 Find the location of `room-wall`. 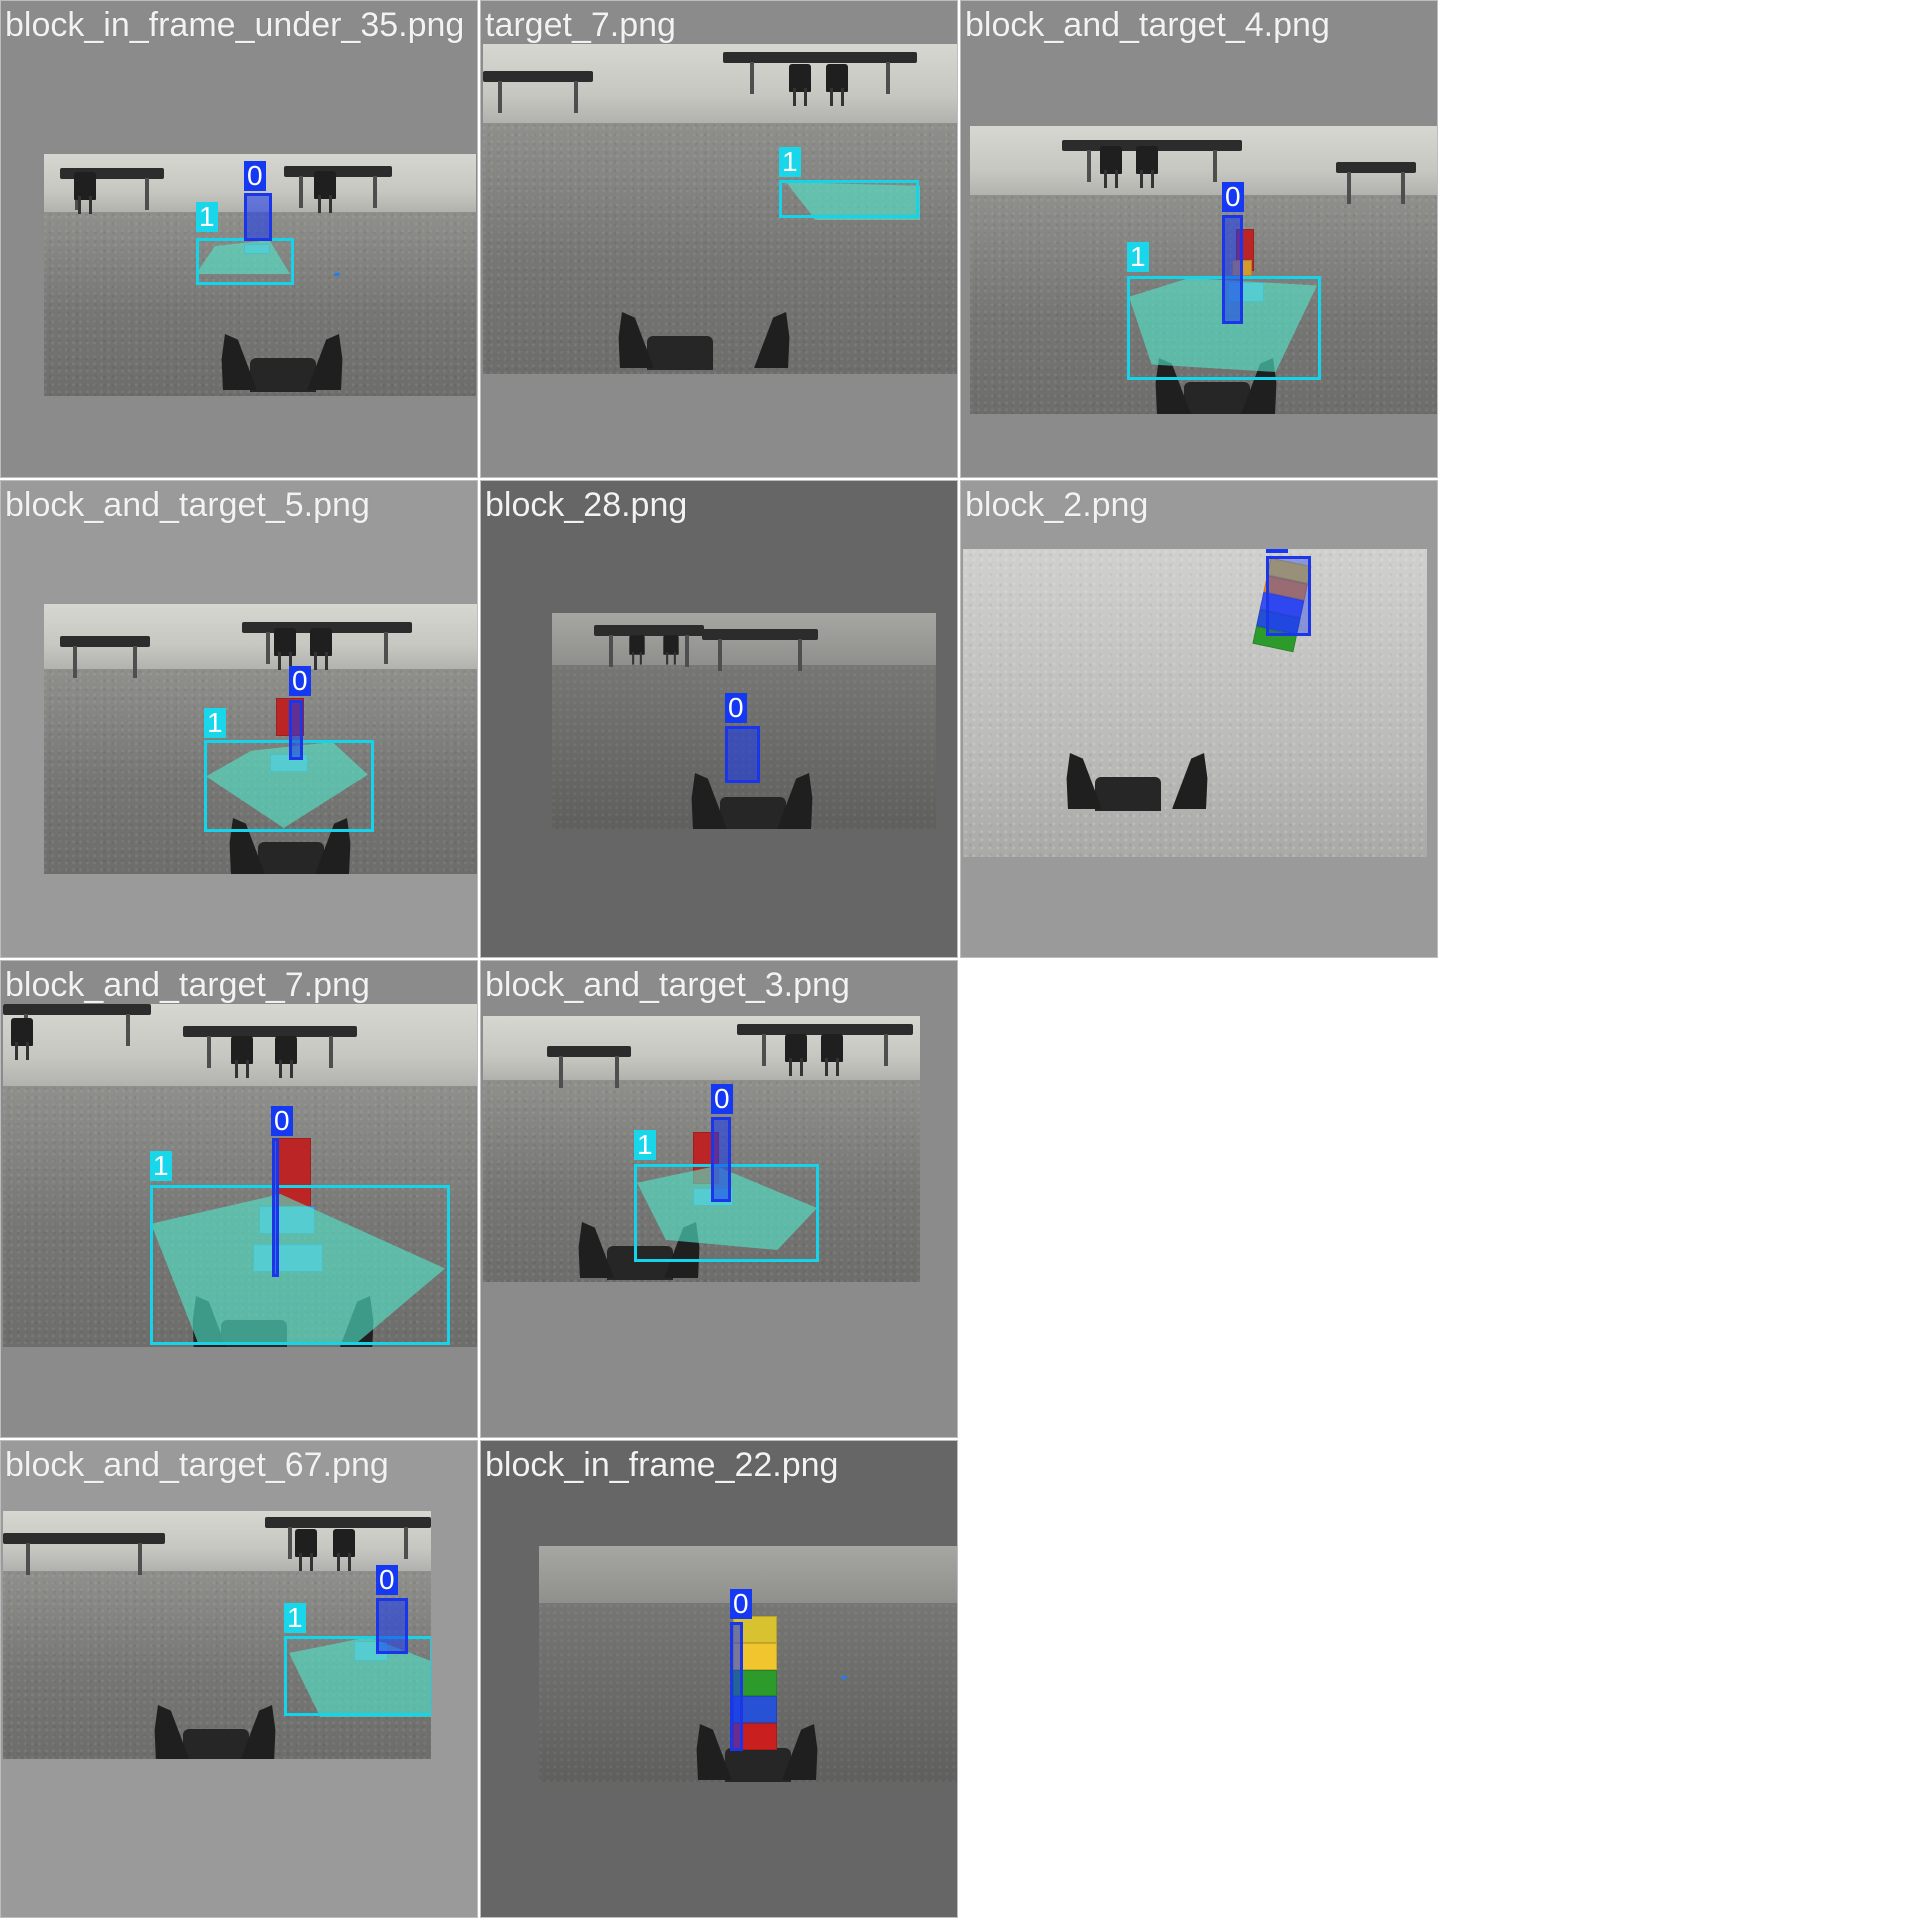

room-wall is located at coordinates (744, 643).